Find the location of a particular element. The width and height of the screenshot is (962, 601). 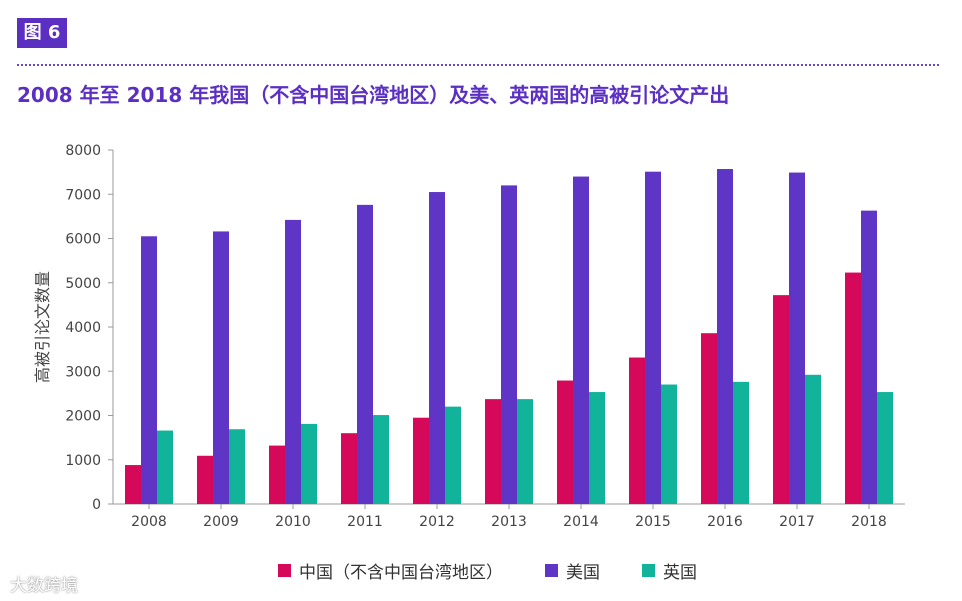

y-tick-label: 5000 is located at coordinates (83, 284).